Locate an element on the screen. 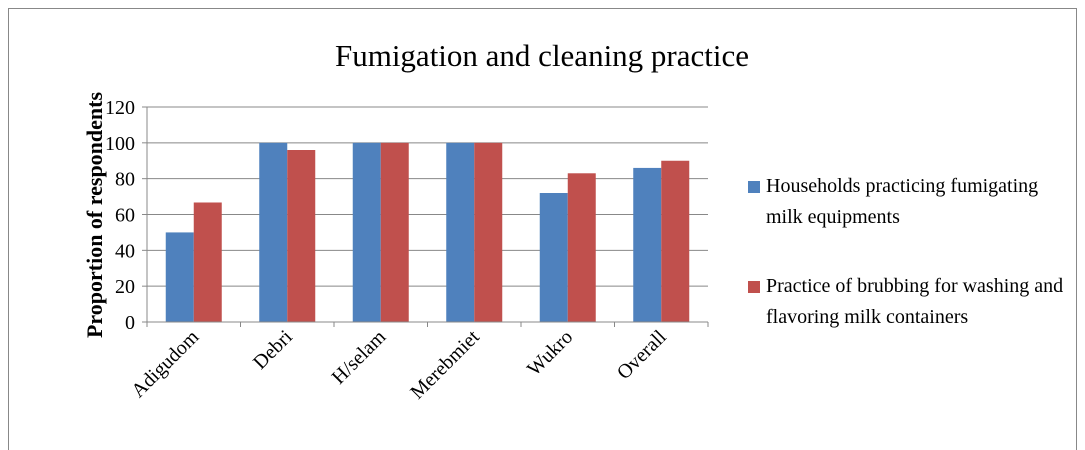 Image resolution: width=1085 pixels, height=450 pixels. x-tick-label: Wukro is located at coordinates (550, 353).